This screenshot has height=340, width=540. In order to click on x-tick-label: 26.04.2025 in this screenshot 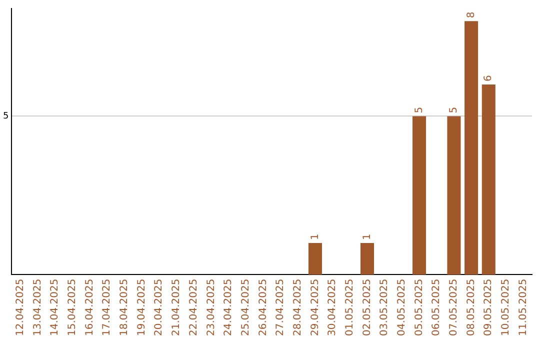, I will do `click(263, 307)`.